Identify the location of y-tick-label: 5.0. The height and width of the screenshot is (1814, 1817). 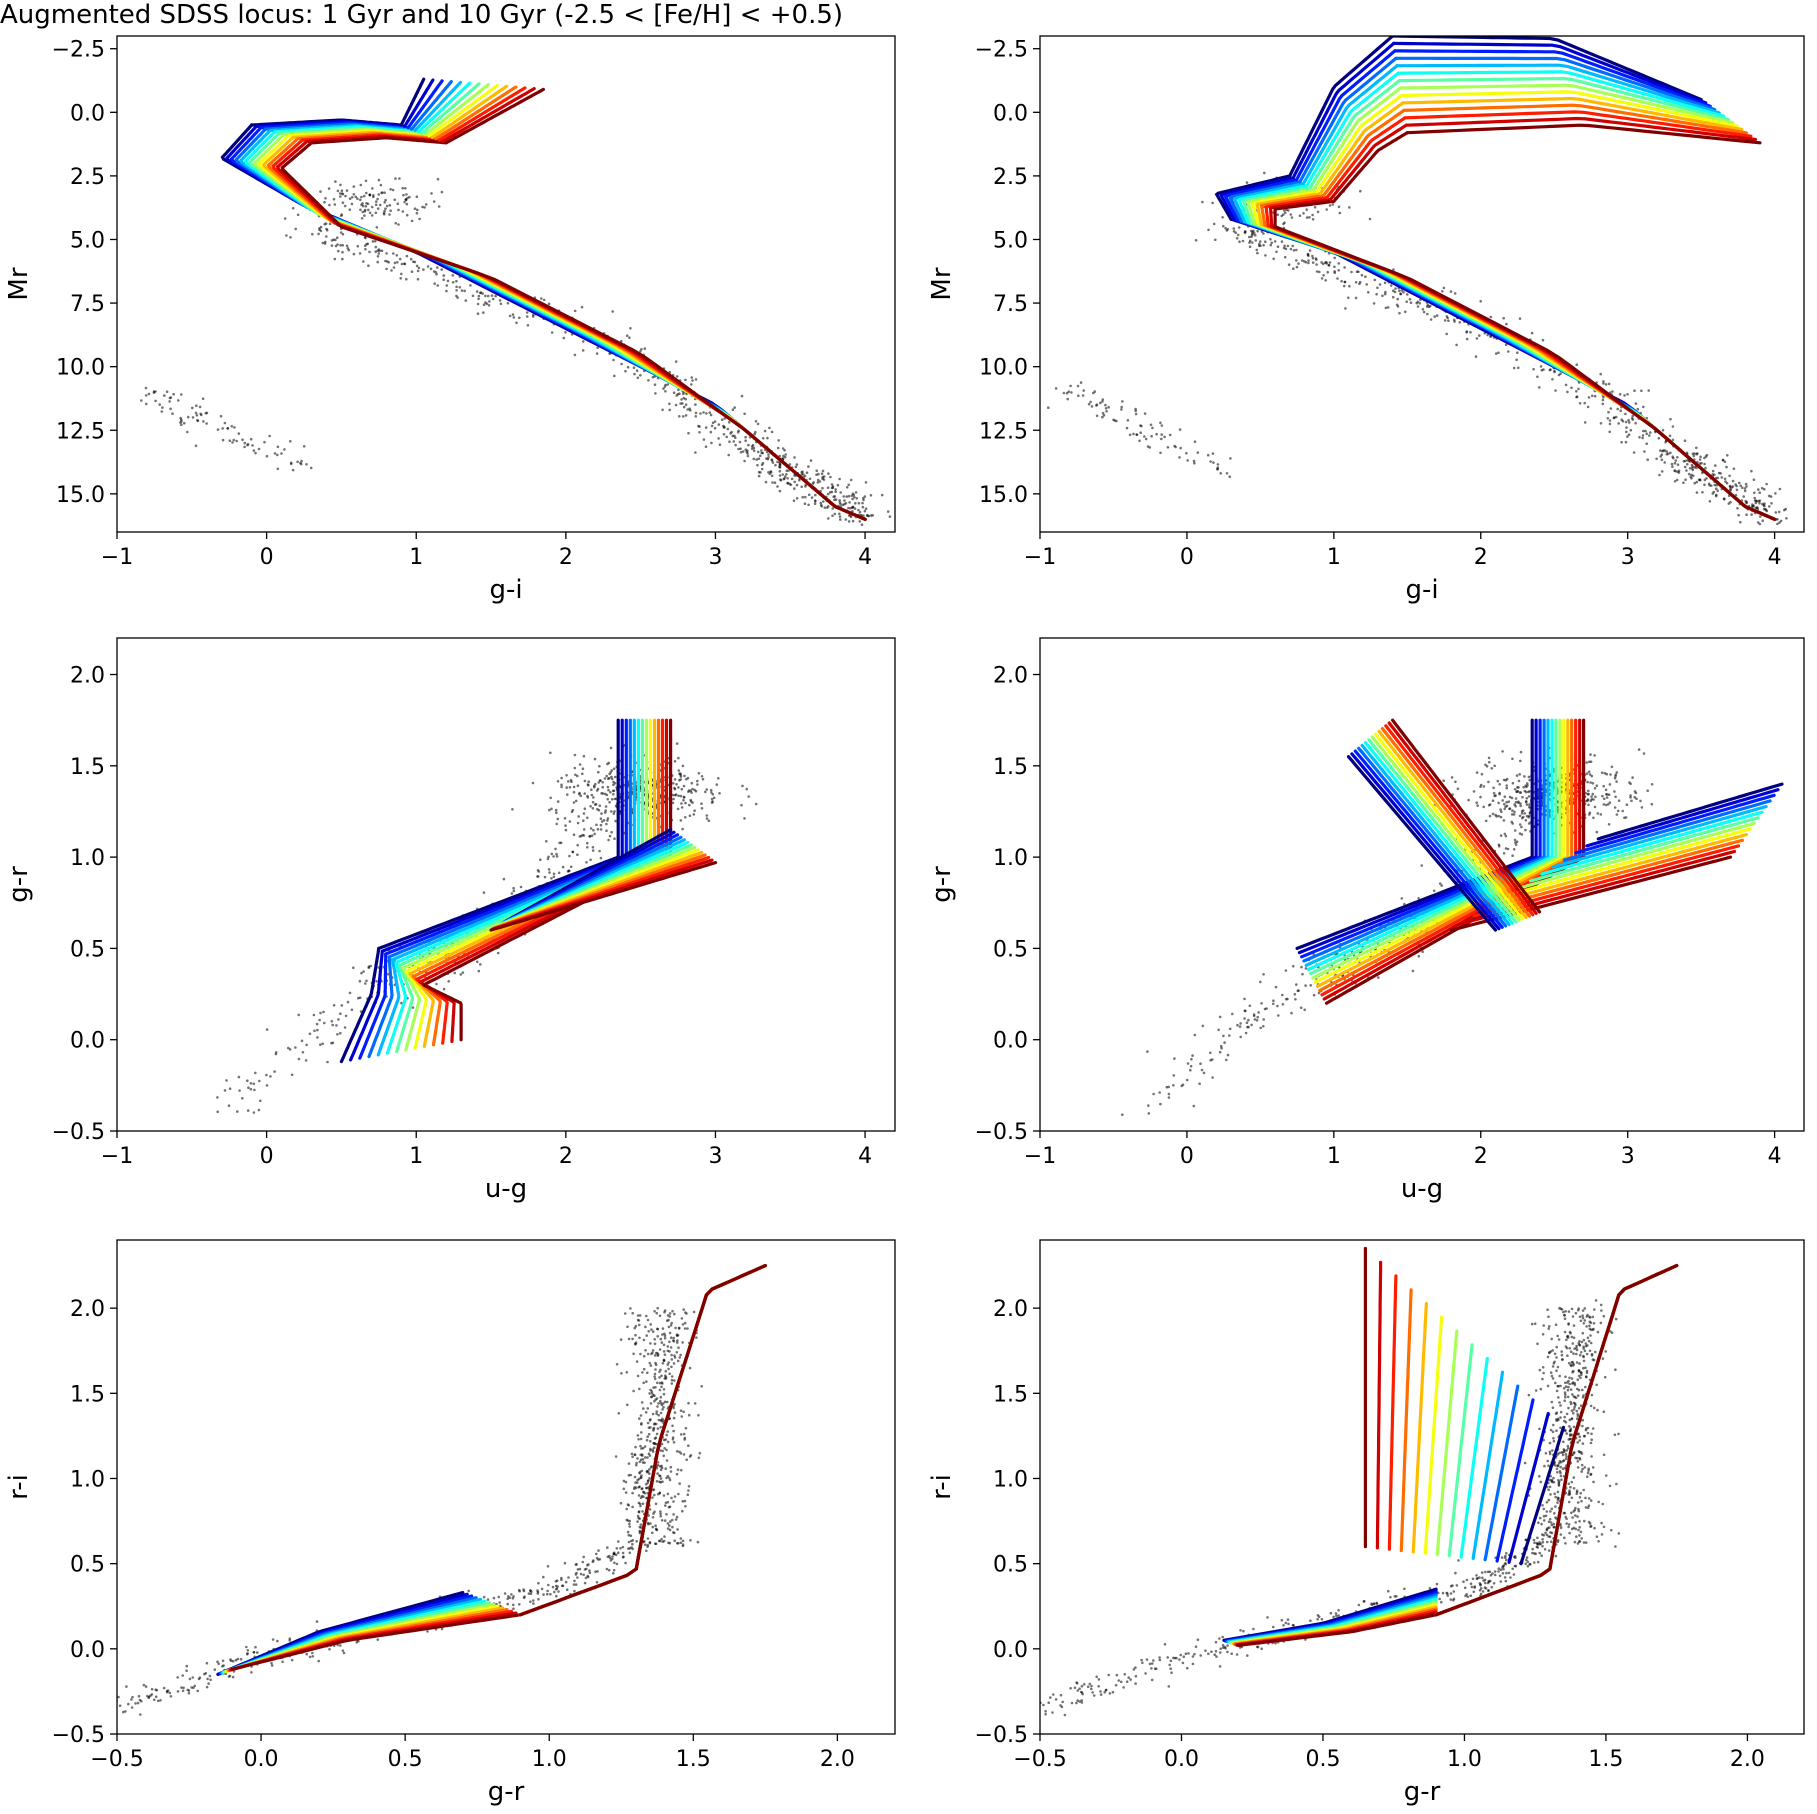
(1010, 240).